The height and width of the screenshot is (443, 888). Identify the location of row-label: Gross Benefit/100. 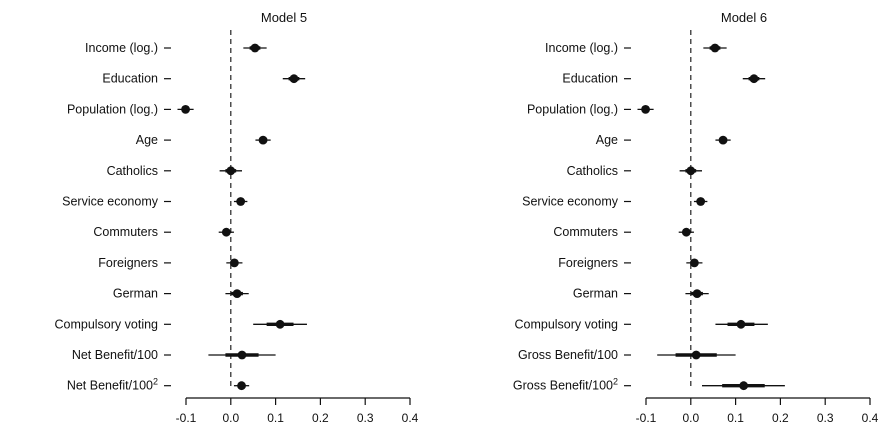
(568, 355).